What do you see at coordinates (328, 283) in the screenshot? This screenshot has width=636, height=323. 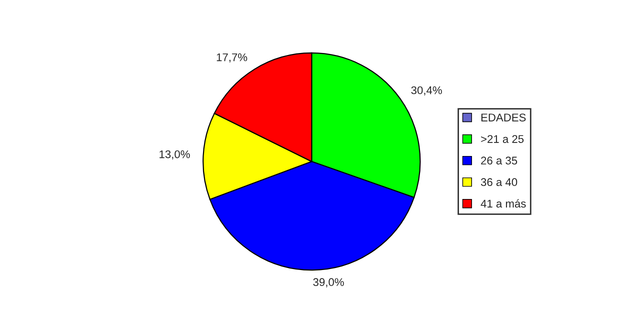 I see `data-label: 39,0%` at bounding box center [328, 283].